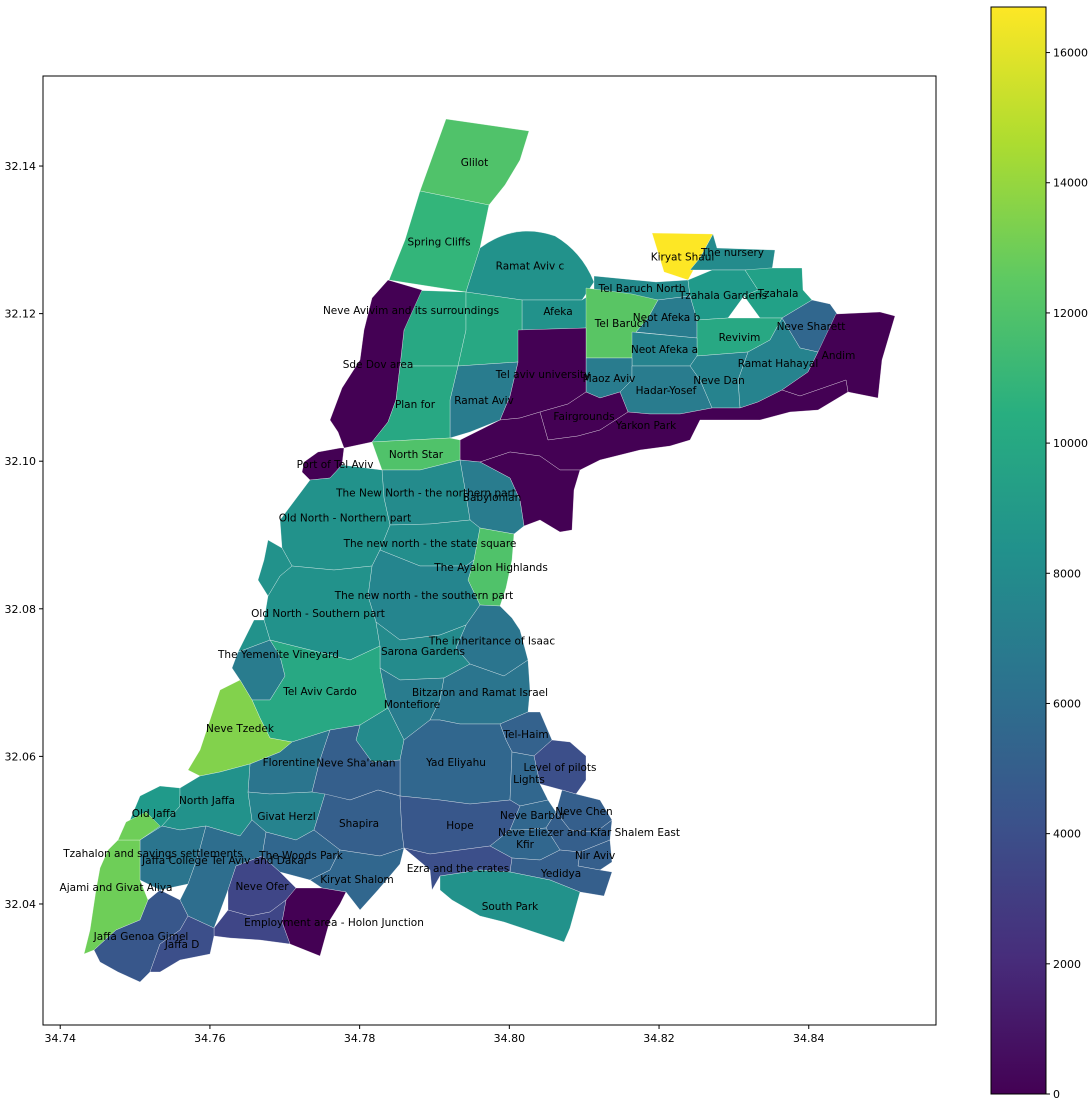 This screenshot has height=1107, width=1091. Describe the element at coordinates (484, 401) in the screenshot. I see `neighborhood-label: Ramat Aviv` at that location.